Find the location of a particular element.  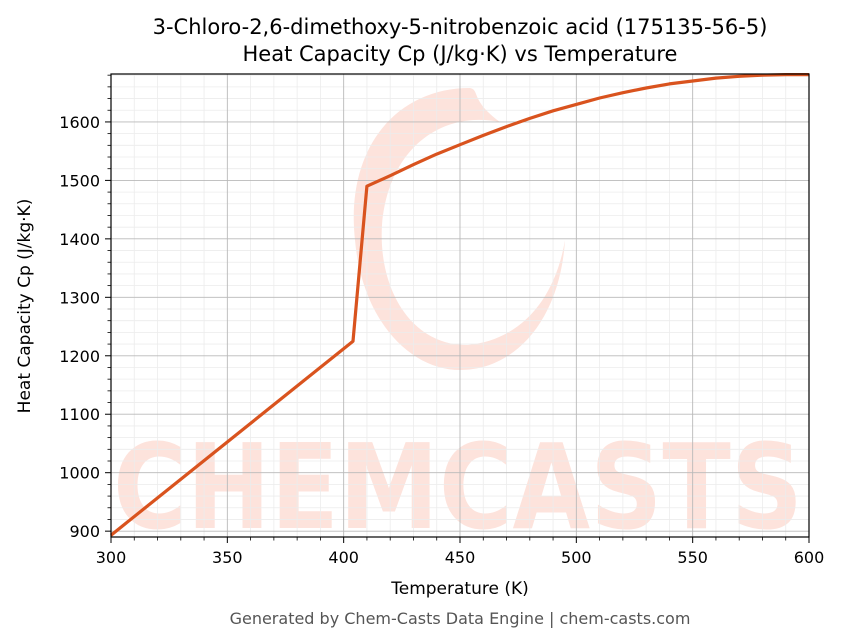

x-axis-ticks: 300 350 400 450 500 550 600 is located at coordinates (460, 552).